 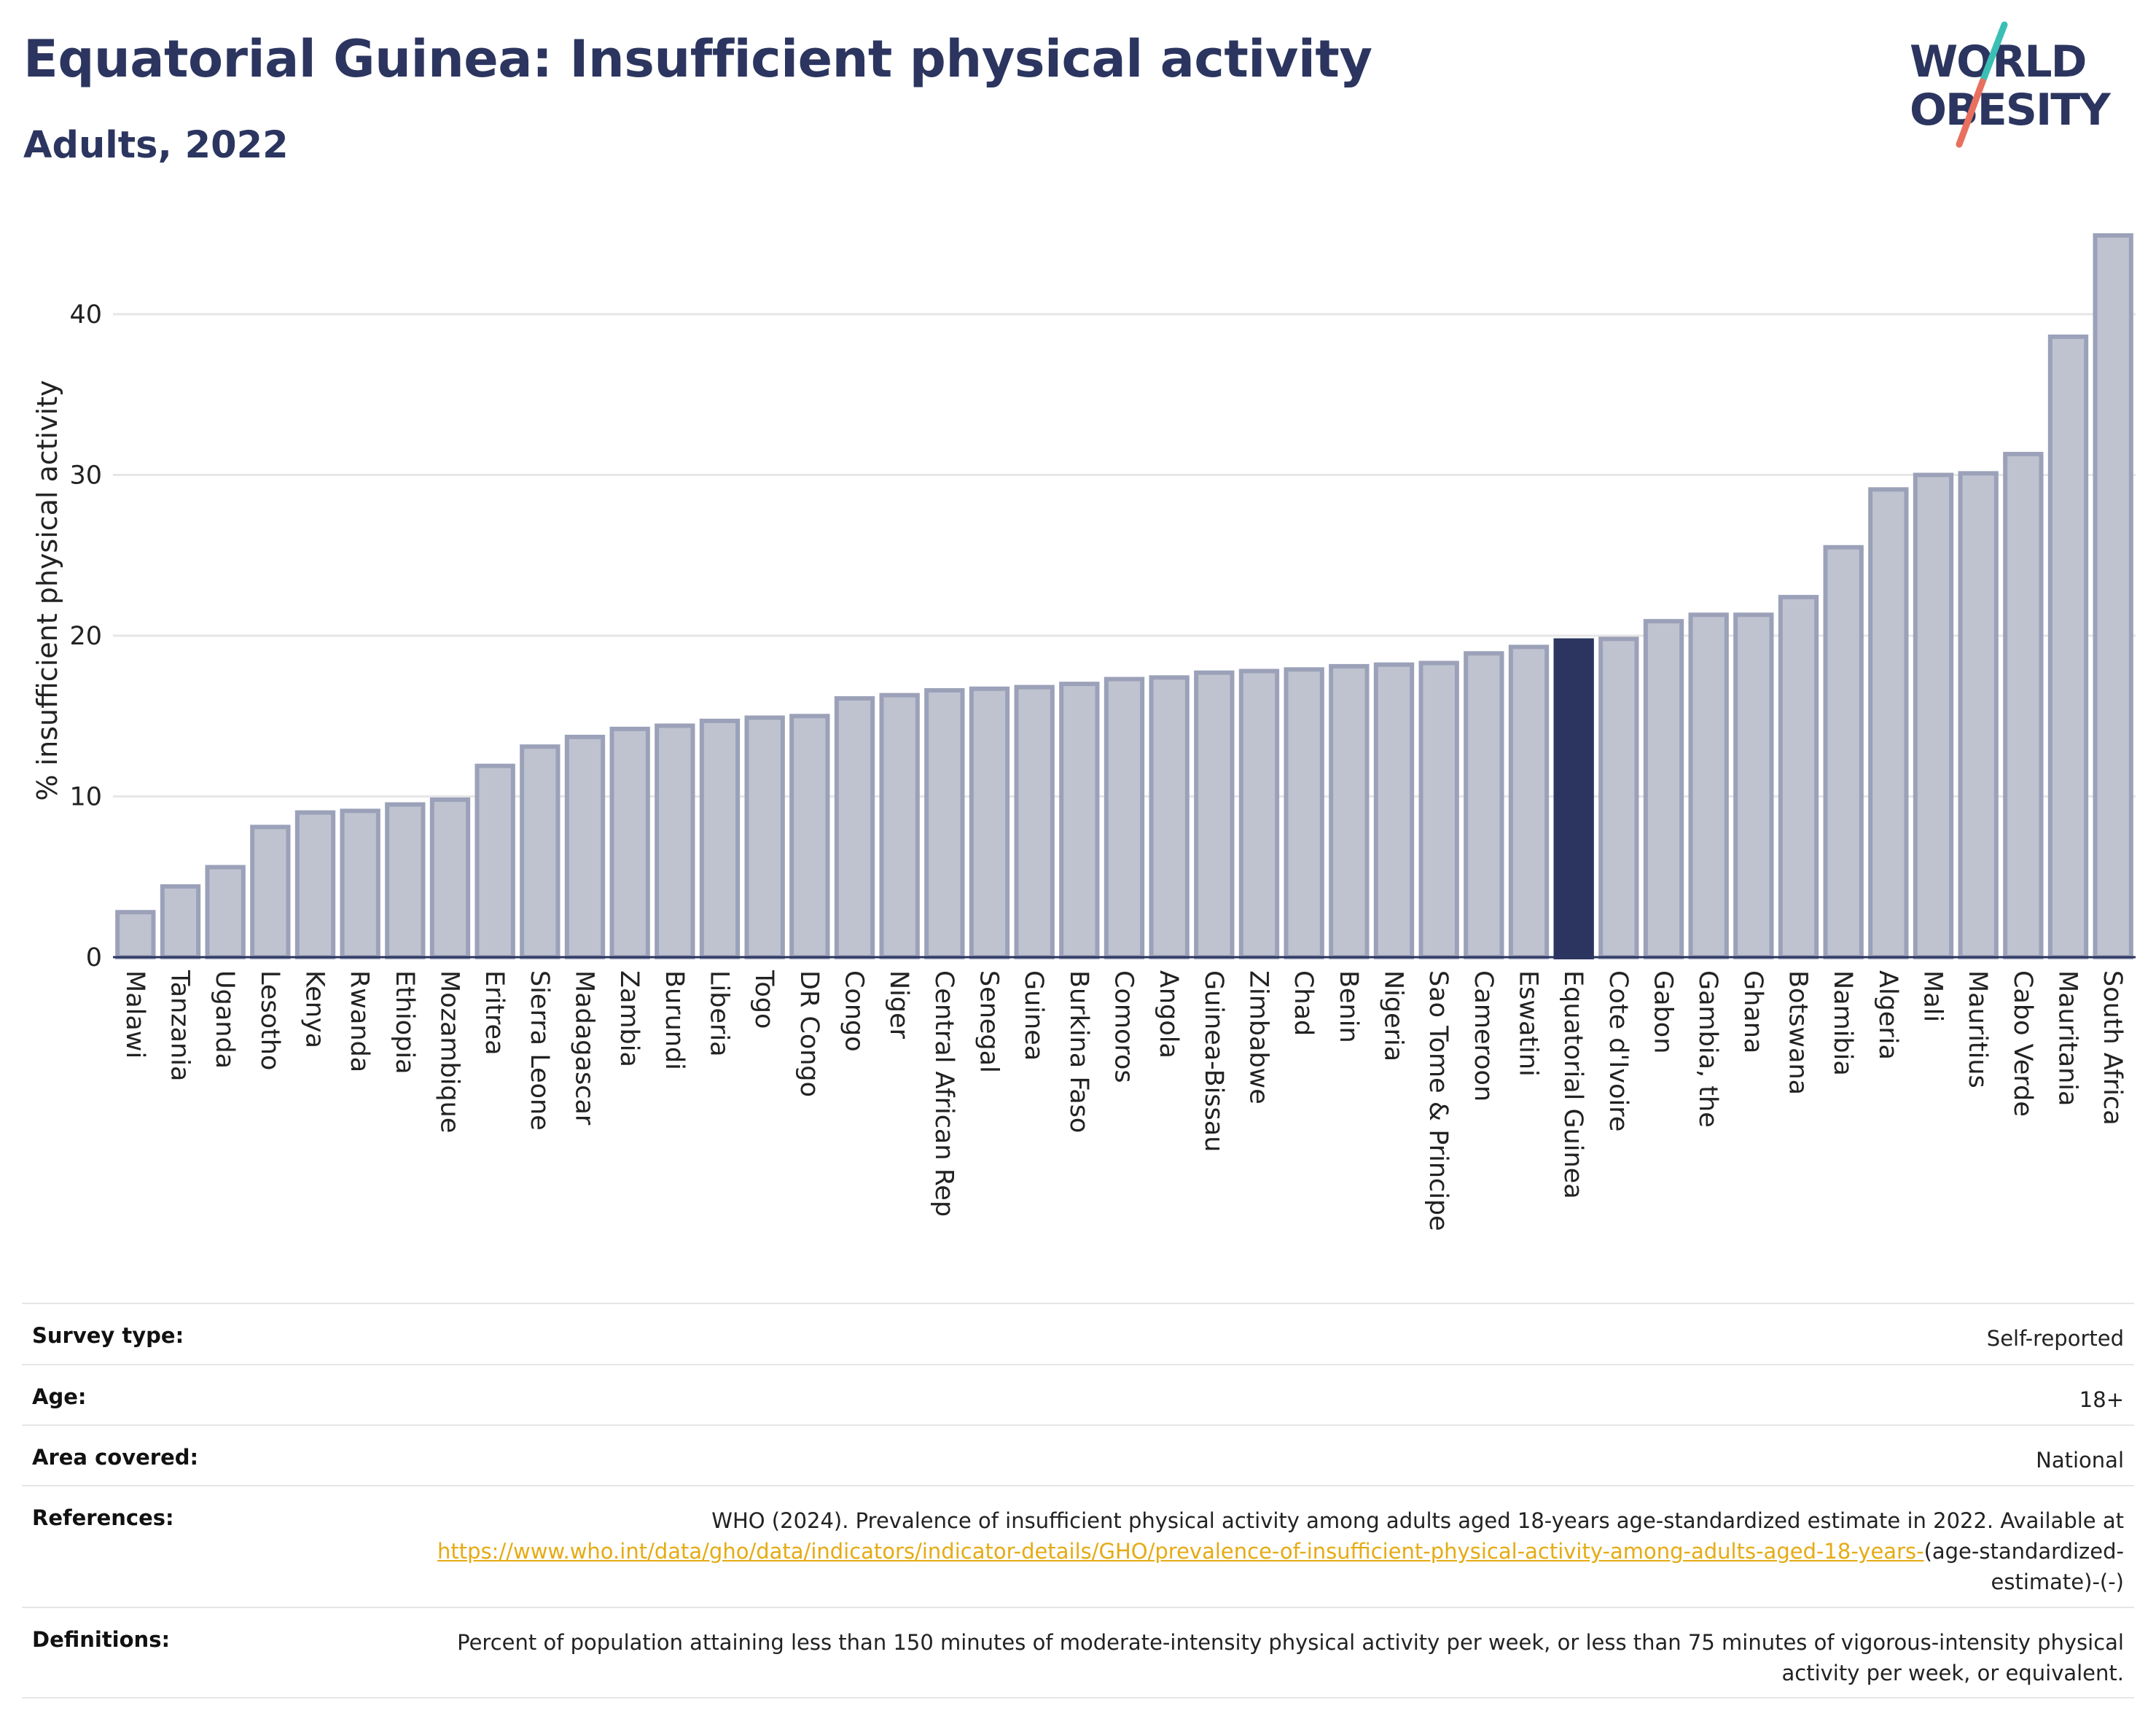 I want to click on chart-subtitle: Adults, 2022, so click(x=156, y=145).